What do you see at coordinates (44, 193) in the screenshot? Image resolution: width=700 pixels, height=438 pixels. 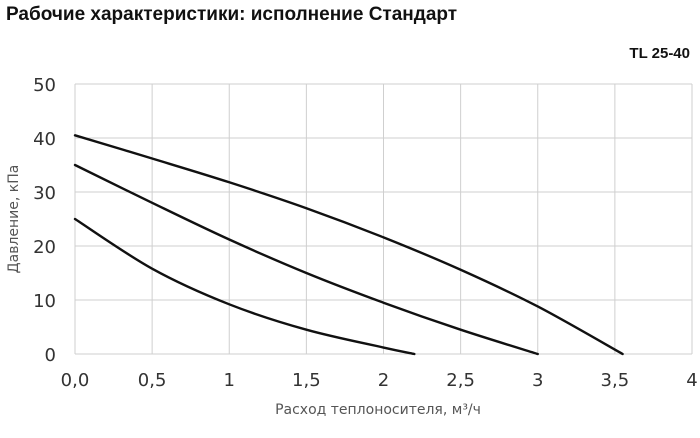 I see `y-tick-label: 30` at bounding box center [44, 193].